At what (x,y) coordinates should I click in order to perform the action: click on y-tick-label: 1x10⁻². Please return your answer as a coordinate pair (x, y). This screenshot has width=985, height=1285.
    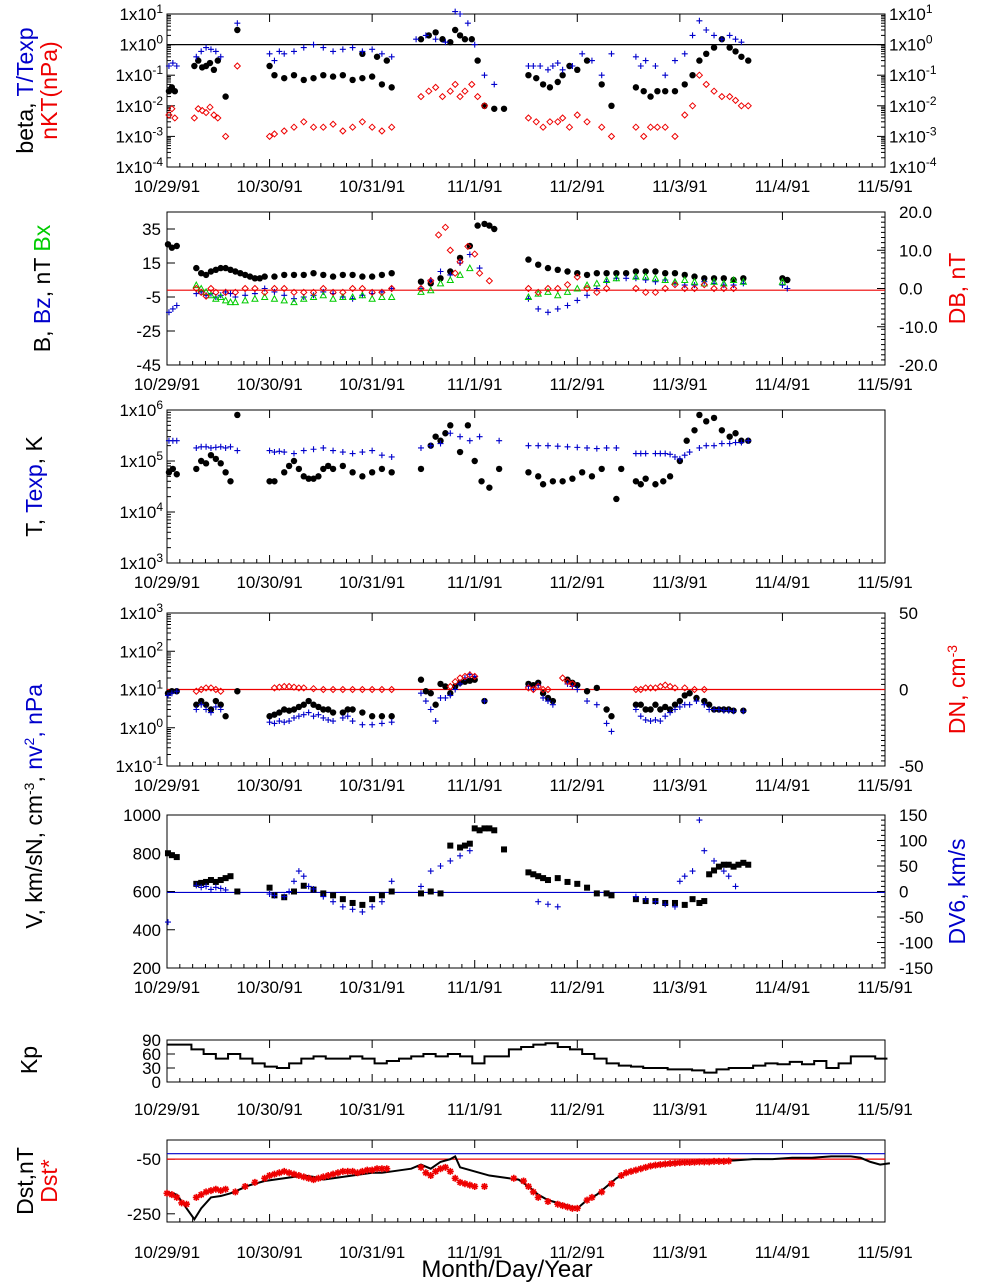
    Looking at the image, I should click on (139, 105).